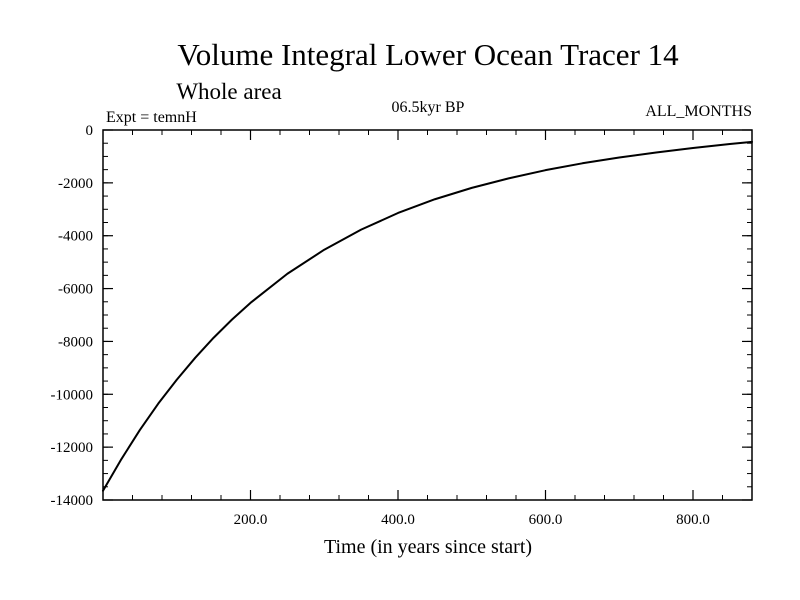 Image resolution: width=800 pixels, height=600 pixels. Describe the element at coordinates (75, 290) in the screenshot. I see `y-tick-label: -6000` at that location.